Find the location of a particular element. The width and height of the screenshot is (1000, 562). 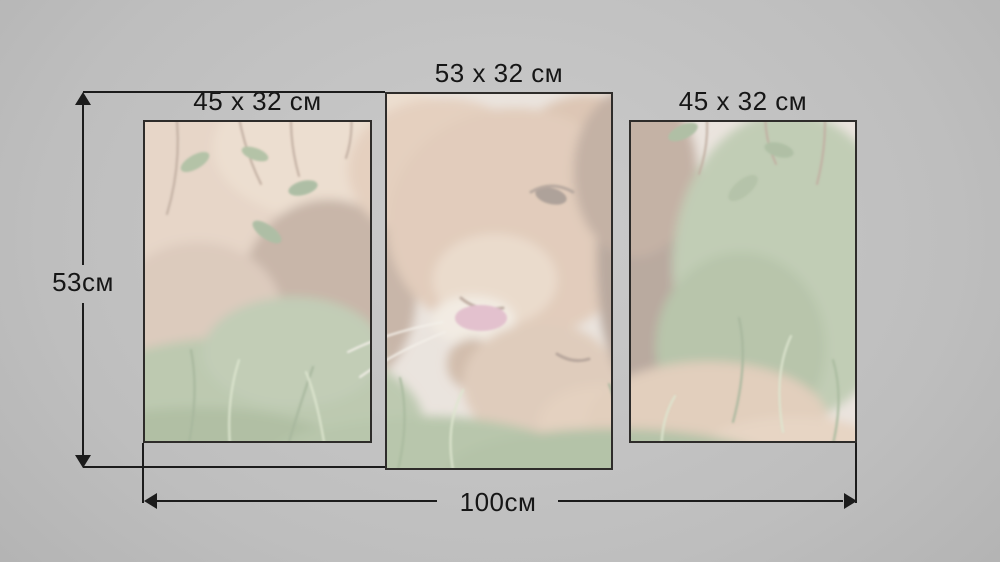

height-dimension-line-bottom is located at coordinates (83, 379).